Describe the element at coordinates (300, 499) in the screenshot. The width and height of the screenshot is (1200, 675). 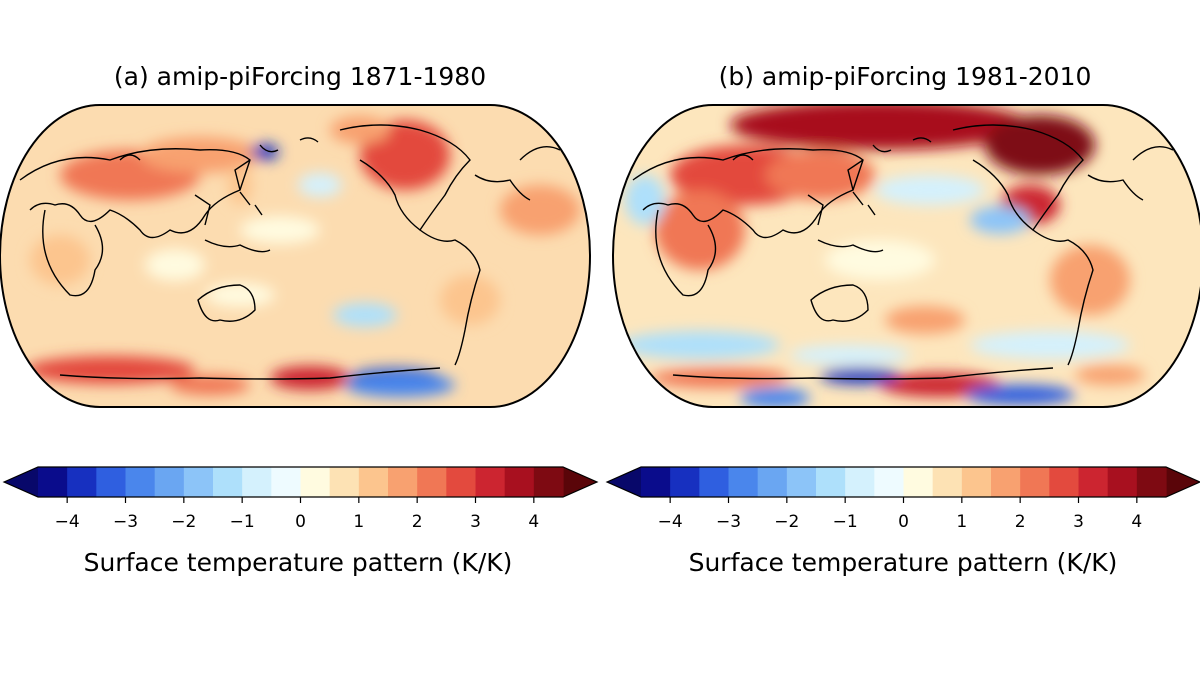
I see `colorbar-a: −4 −3 −2 −1 0 1 2 3 4` at that location.